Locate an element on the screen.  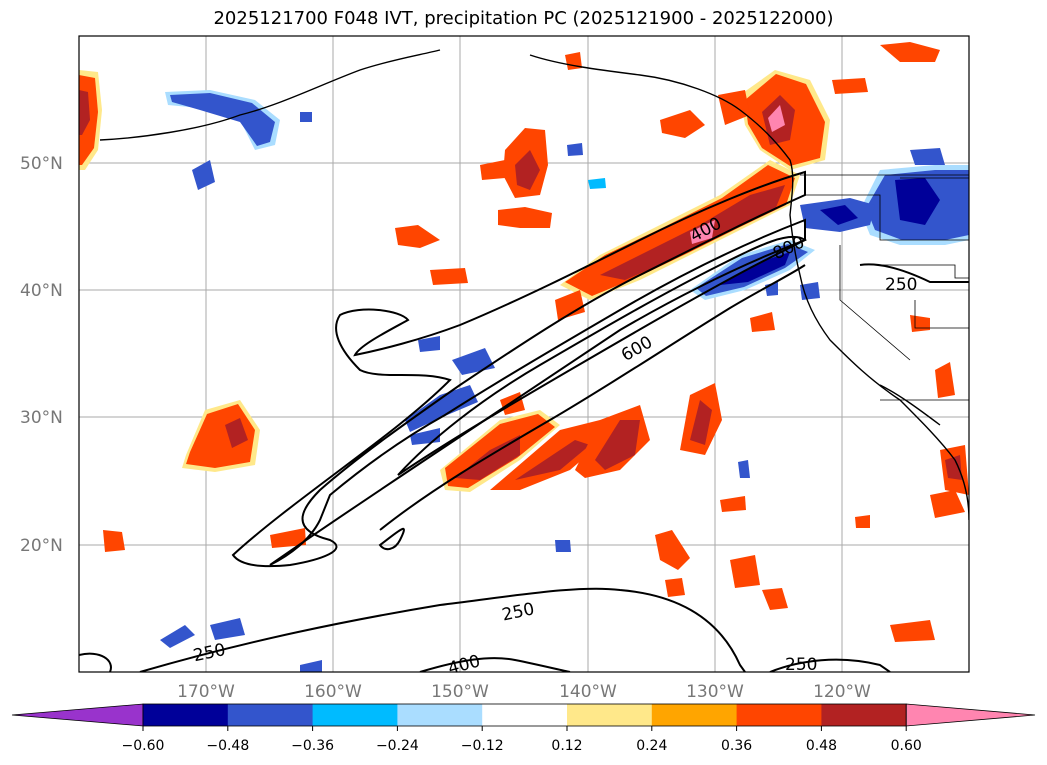
colorbar-tick-label: −0.60 is located at coordinates (143, 746).